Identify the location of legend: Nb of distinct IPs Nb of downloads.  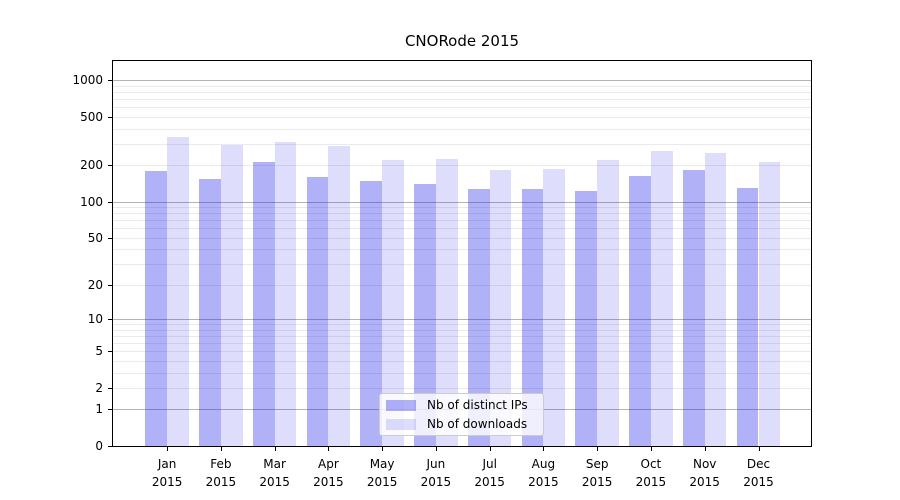
(461, 414).